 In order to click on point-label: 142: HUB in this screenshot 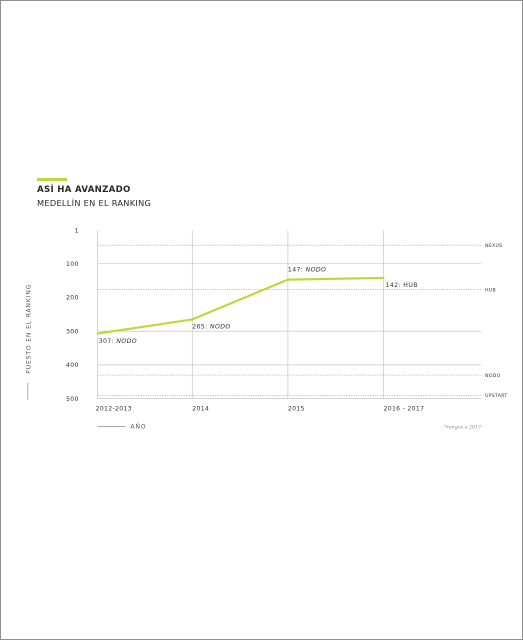, I will do `click(402, 285)`.